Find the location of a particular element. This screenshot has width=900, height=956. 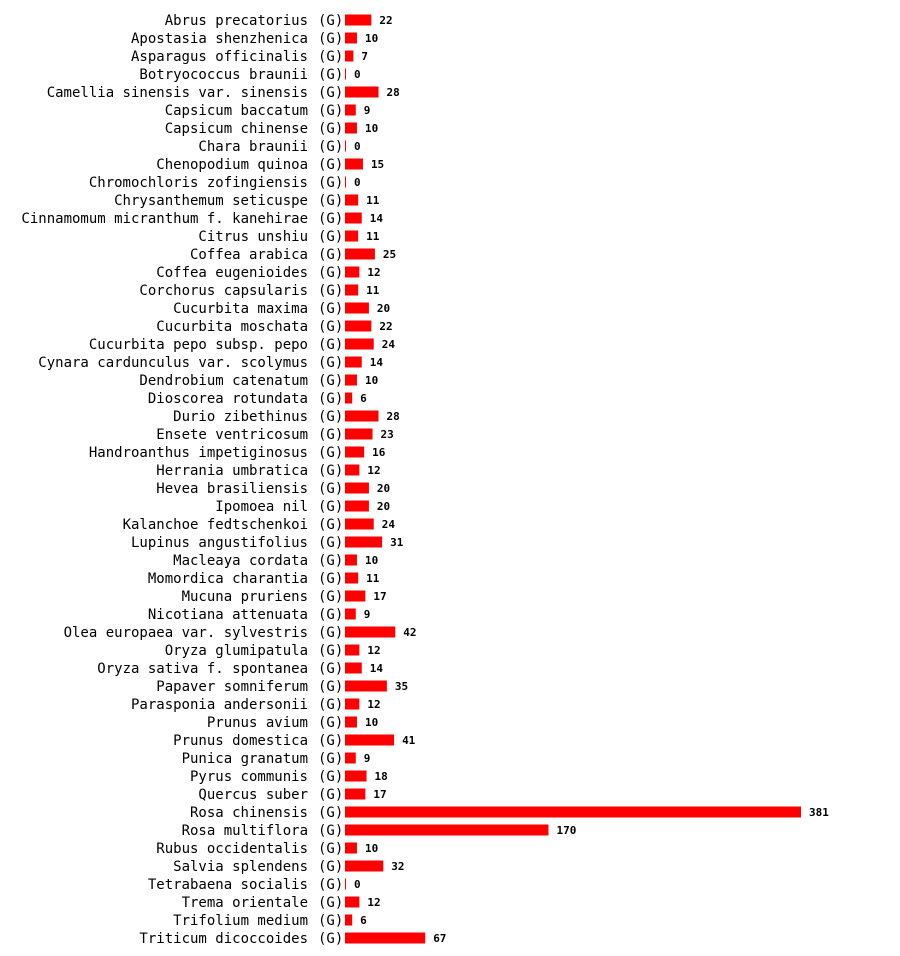

category-label: Quercus suber is located at coordinates (253, 795).